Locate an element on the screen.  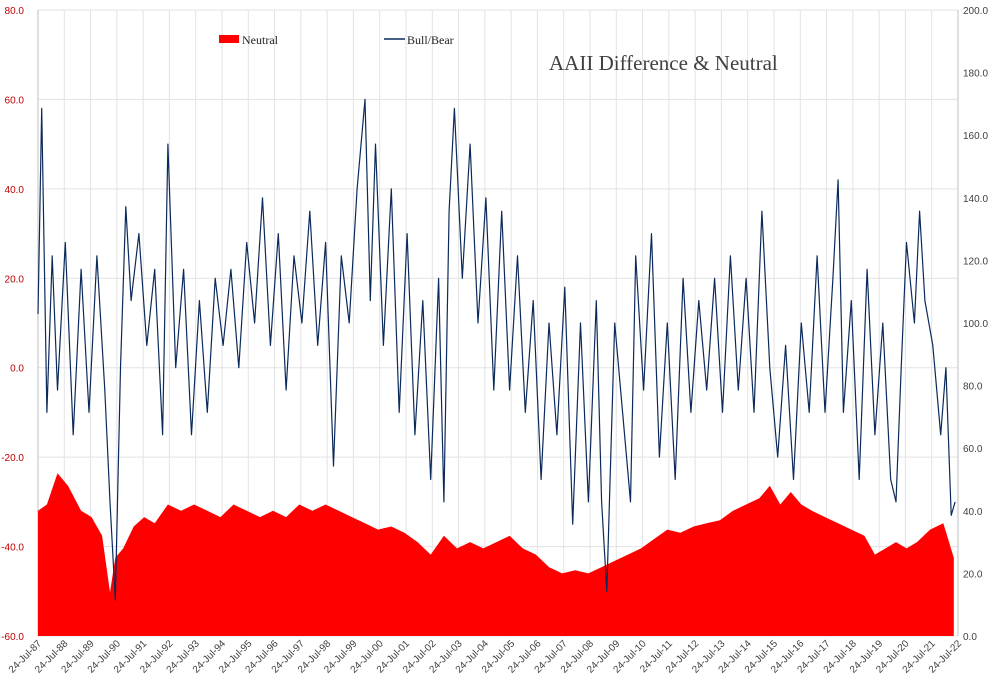
left-tick-label: 60.0 is located at coordinates (15, 100).